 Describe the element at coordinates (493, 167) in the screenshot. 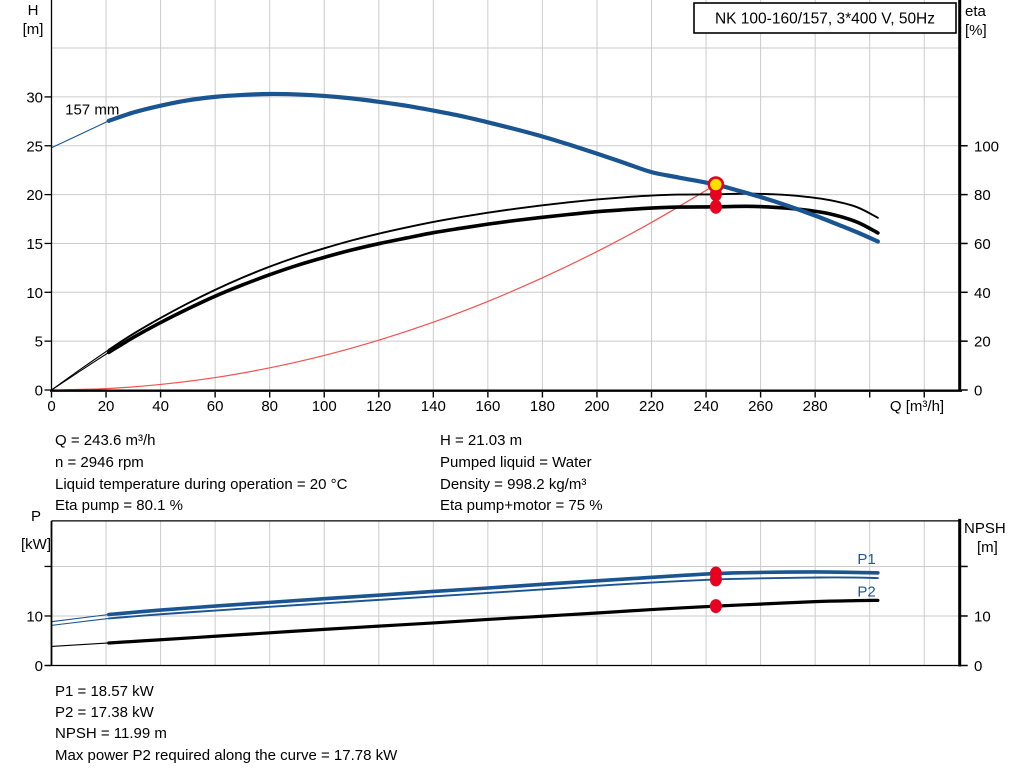

I see `head-curve` at that location.